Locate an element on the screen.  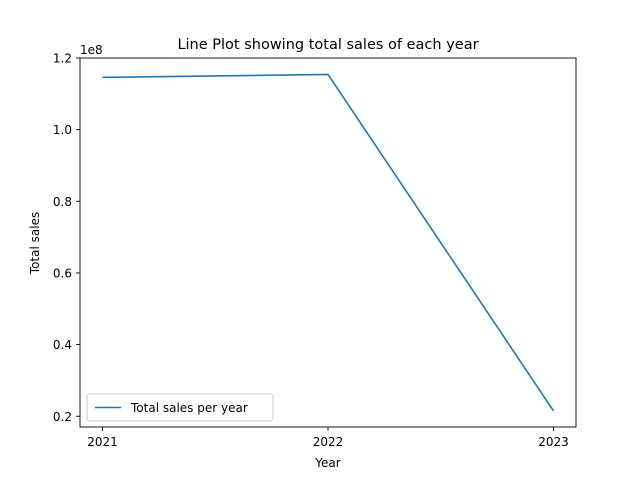
legend-label: Total sales per year is located at coordinates (189, 408).